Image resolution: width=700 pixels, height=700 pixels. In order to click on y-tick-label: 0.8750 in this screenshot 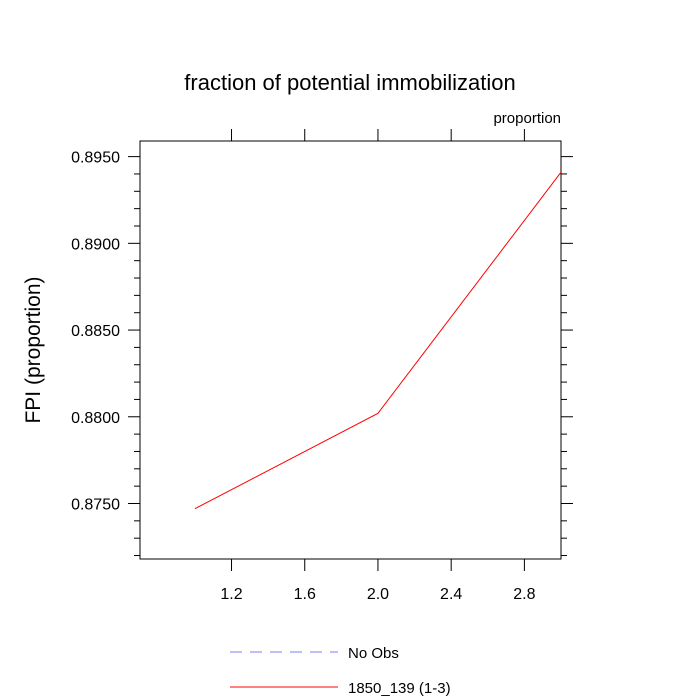, I will do `click(95, 504)`.